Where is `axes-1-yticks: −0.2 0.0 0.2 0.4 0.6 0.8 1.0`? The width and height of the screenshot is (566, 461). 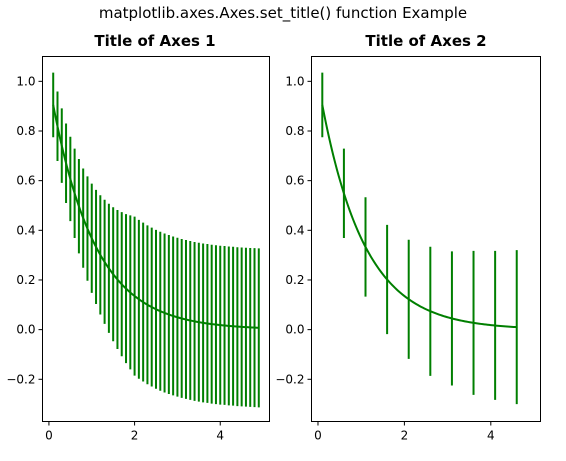 axes-1-yticks: −0.2 0.0 0.2 0.4 0.6 0.8 1.0 is located at coordinates (24, 230).